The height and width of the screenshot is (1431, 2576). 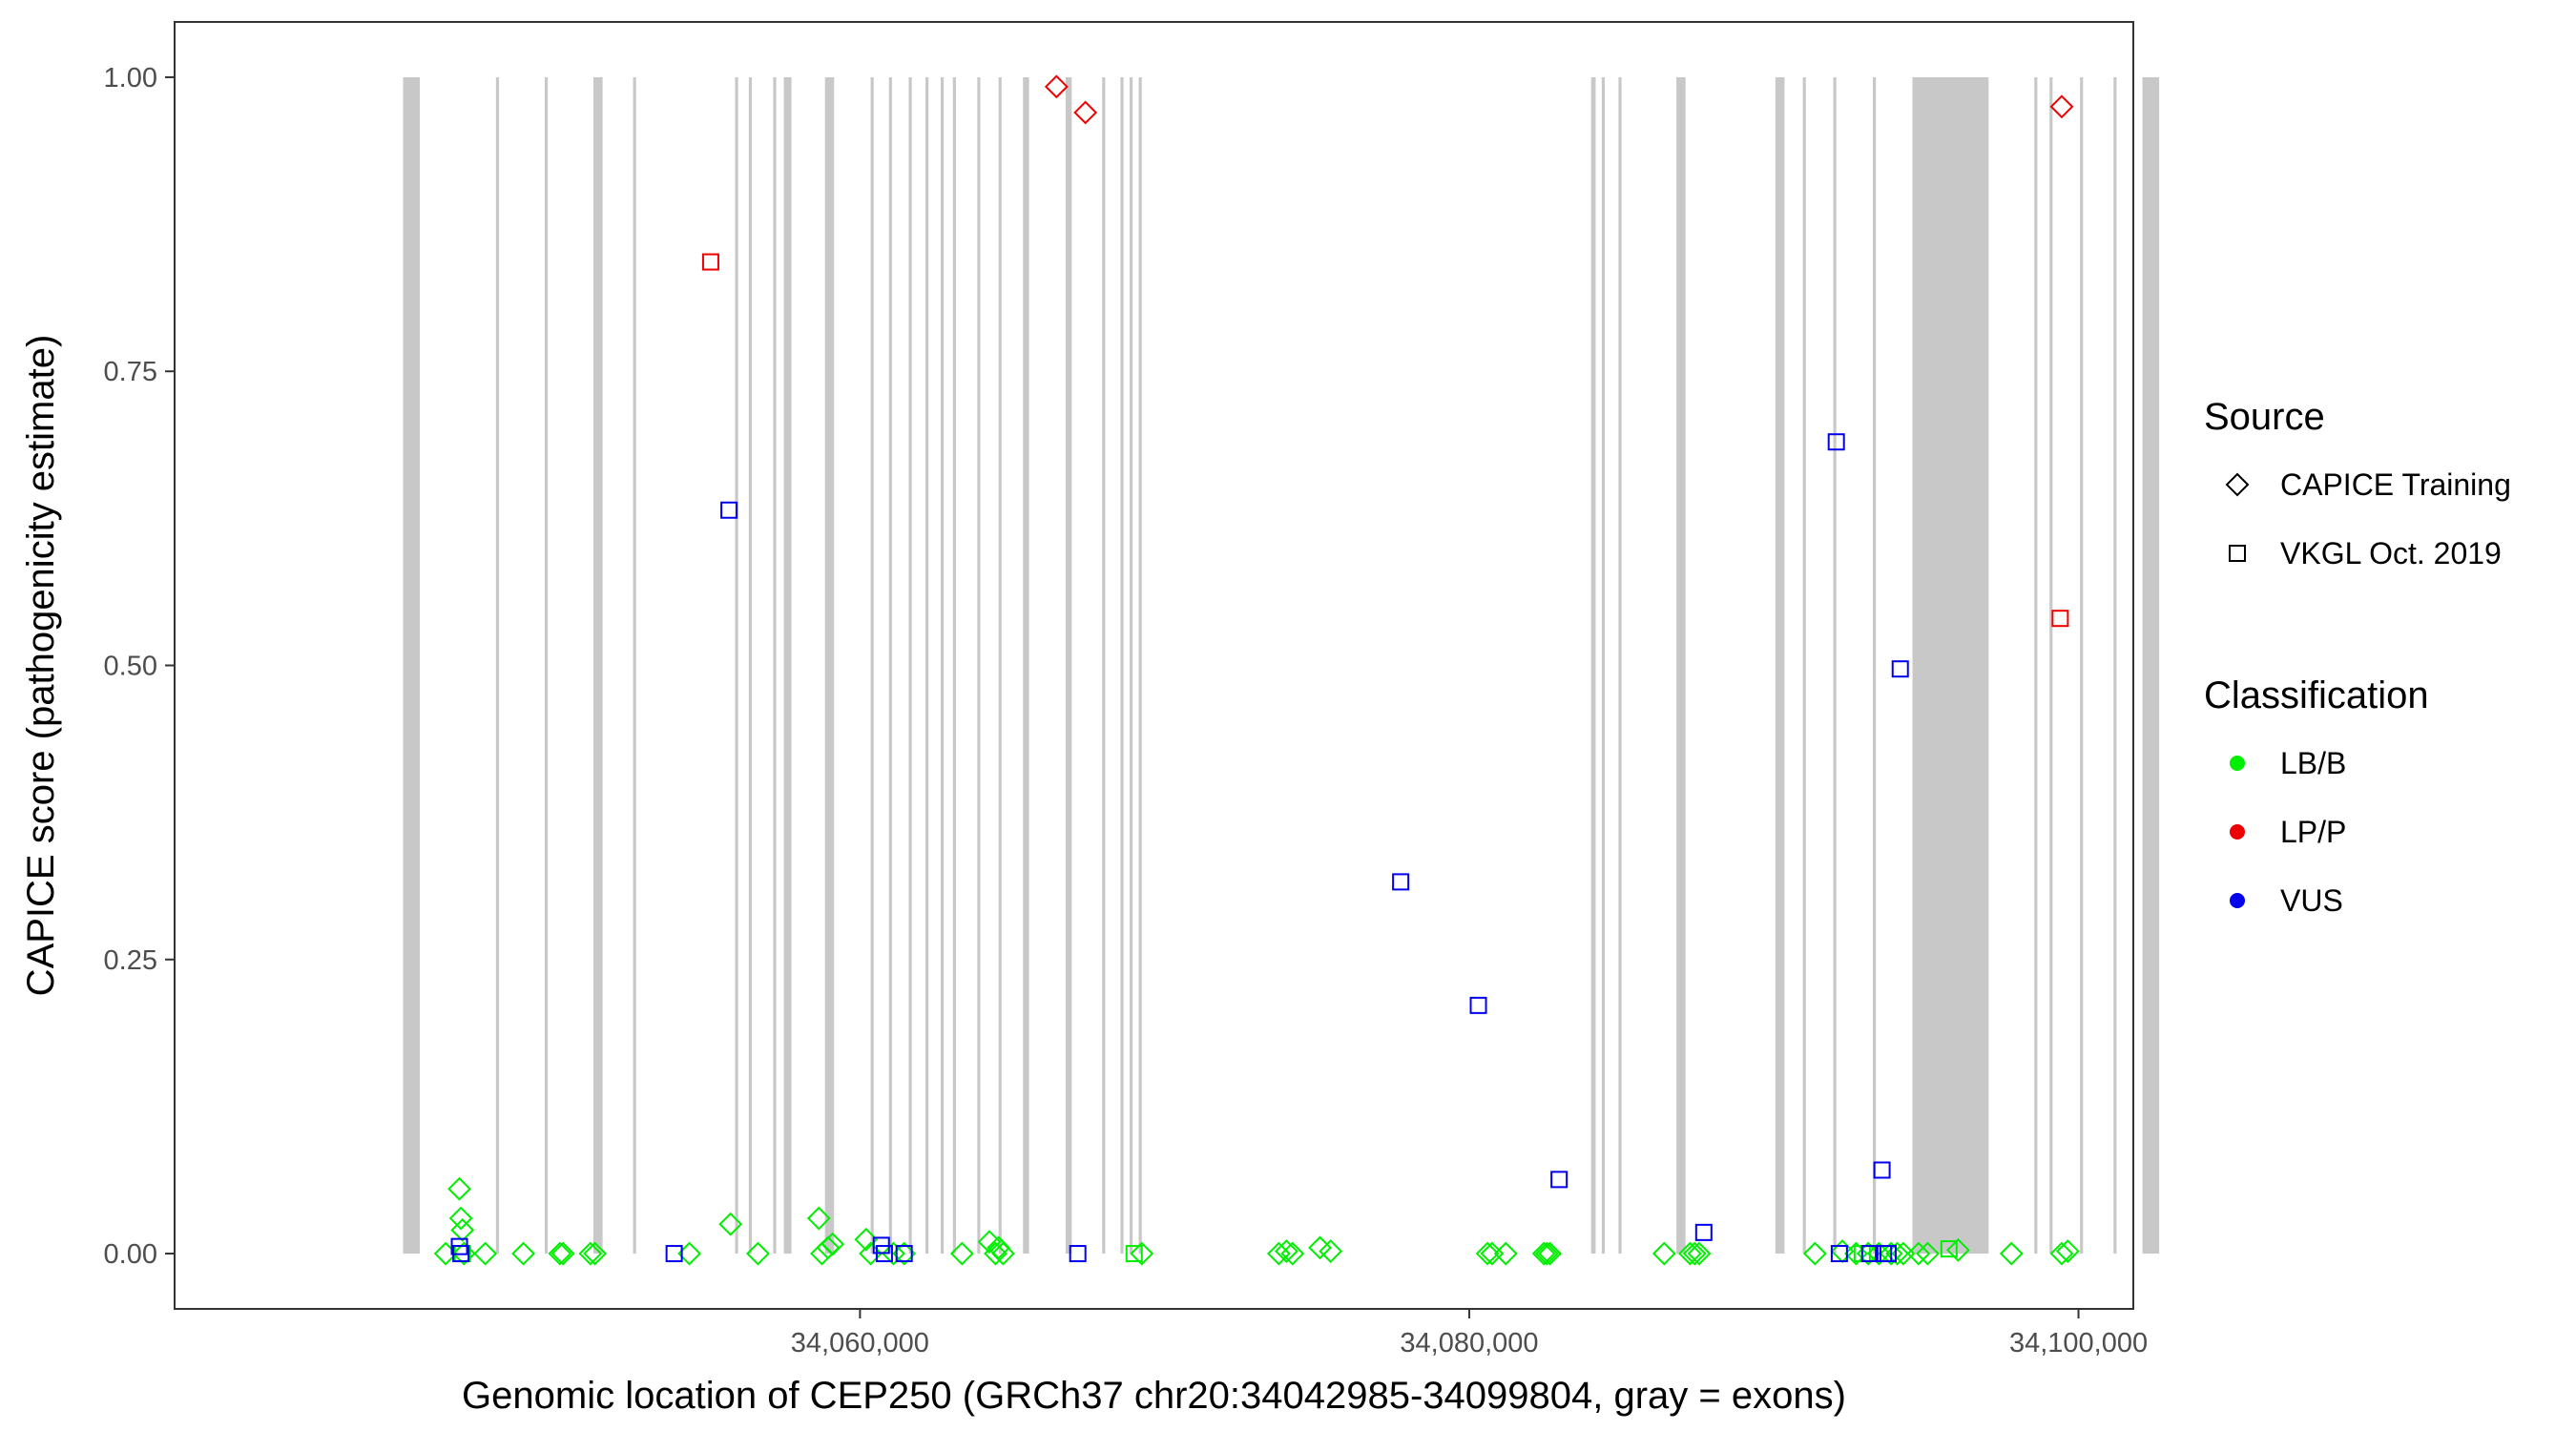 What do you see at coordinates (2078, 1343) in the screenshot?
I see `x-tick-label: 34,100,000` at bounding box center [2078, 1343].